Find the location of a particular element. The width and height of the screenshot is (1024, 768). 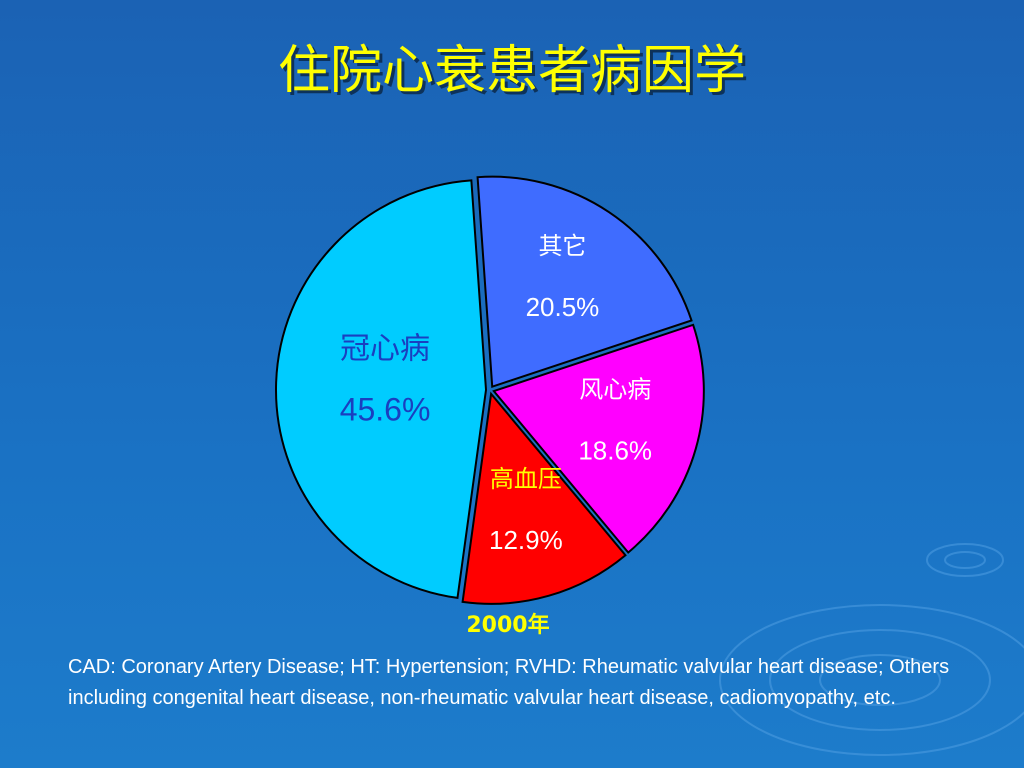

slice-label: 其它 is located at coordinates (562, 246).